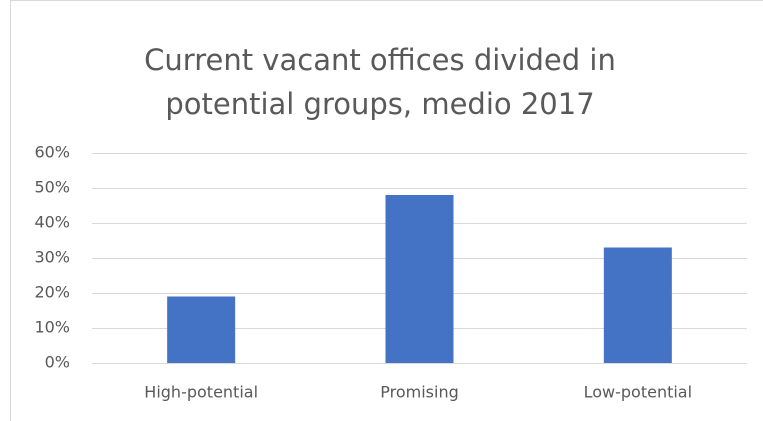 The width and height of the screenshot is (763, 421). I want to click on y-tick-label: 60%, so click(52, 152).